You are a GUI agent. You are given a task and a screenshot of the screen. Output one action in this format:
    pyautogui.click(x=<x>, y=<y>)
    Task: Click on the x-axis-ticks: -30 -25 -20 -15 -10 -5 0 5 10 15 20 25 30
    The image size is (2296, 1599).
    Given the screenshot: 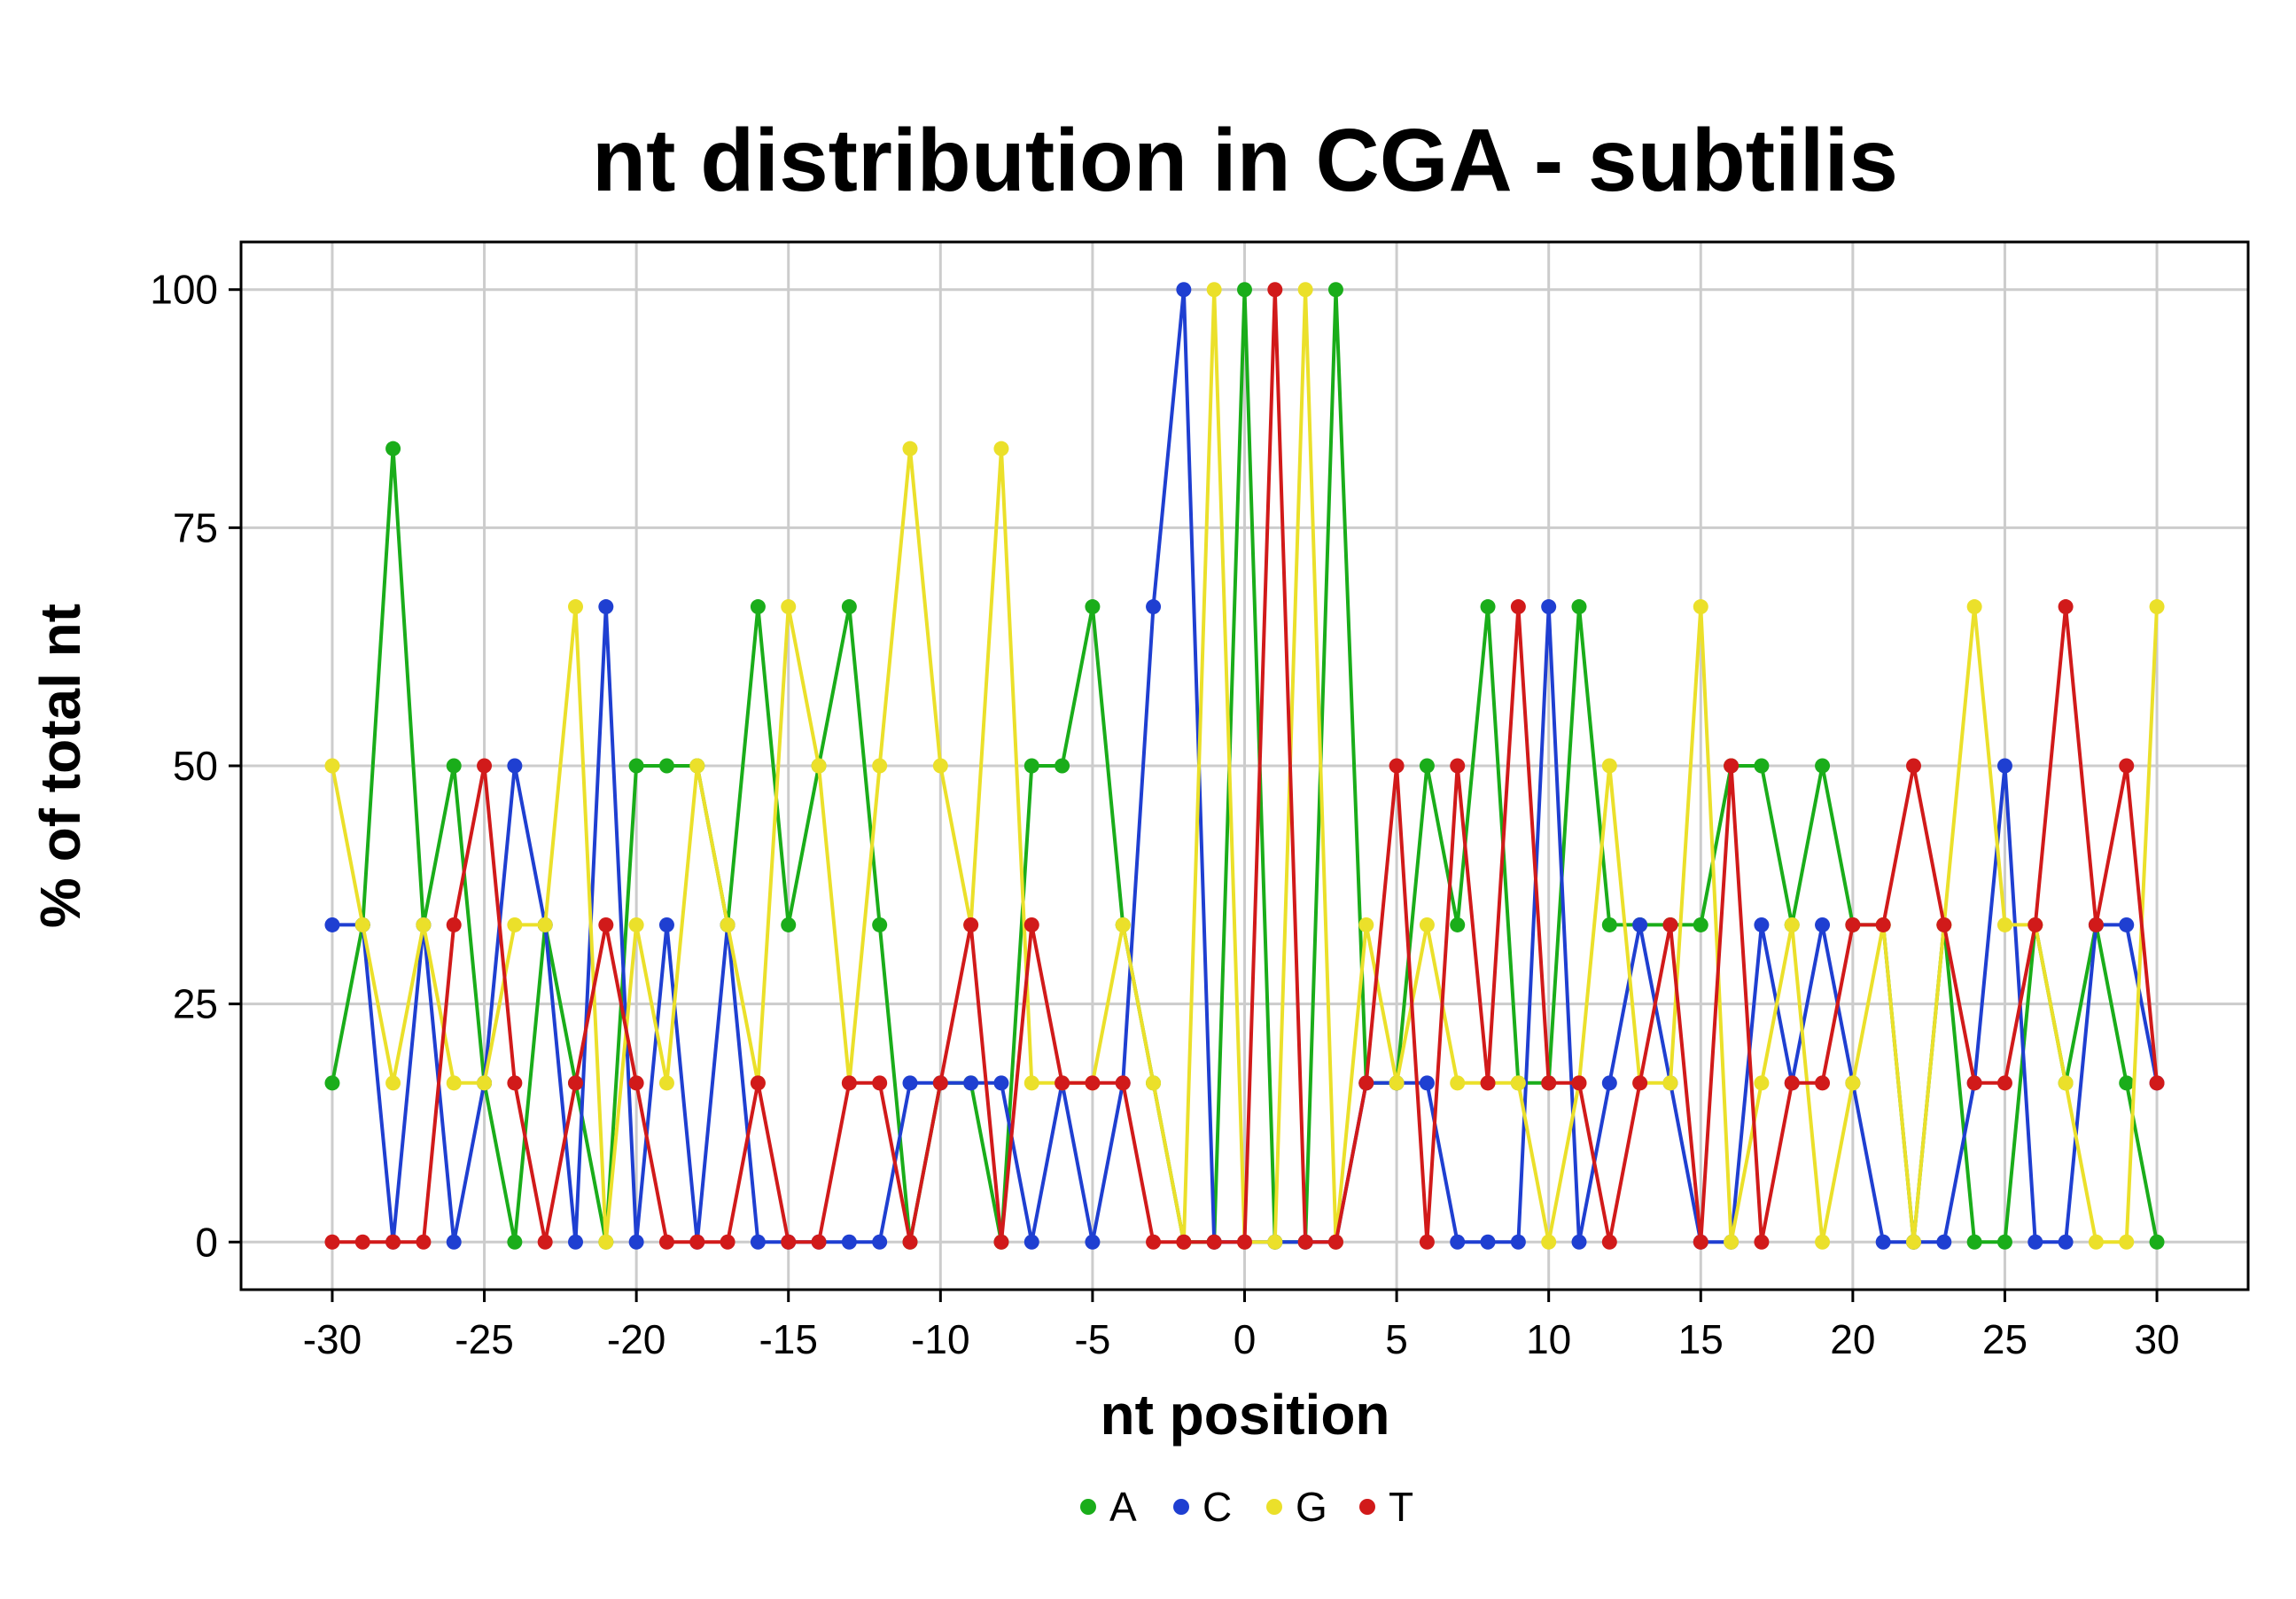 What is the action you would take?
    pyautogui.click(x=1241, y=1326)
    